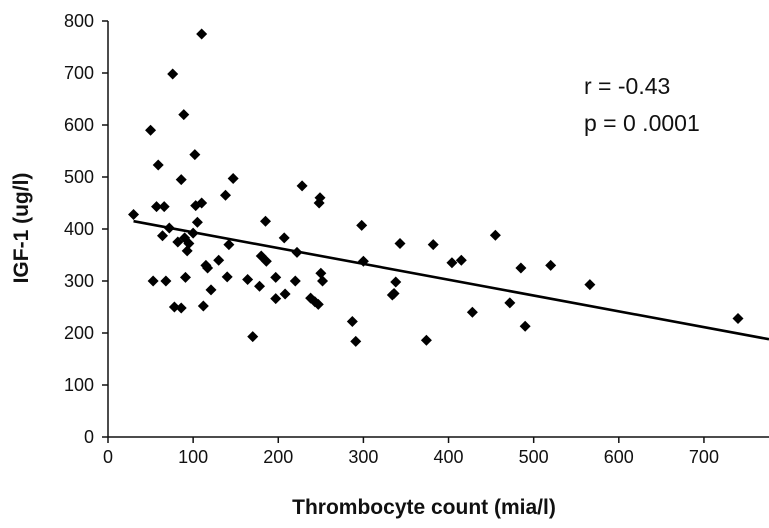 The image size is (769, 528). Describe the element at coordinates (79, 125) in the screenshot. I see `y-tick-label: 600` at that location.